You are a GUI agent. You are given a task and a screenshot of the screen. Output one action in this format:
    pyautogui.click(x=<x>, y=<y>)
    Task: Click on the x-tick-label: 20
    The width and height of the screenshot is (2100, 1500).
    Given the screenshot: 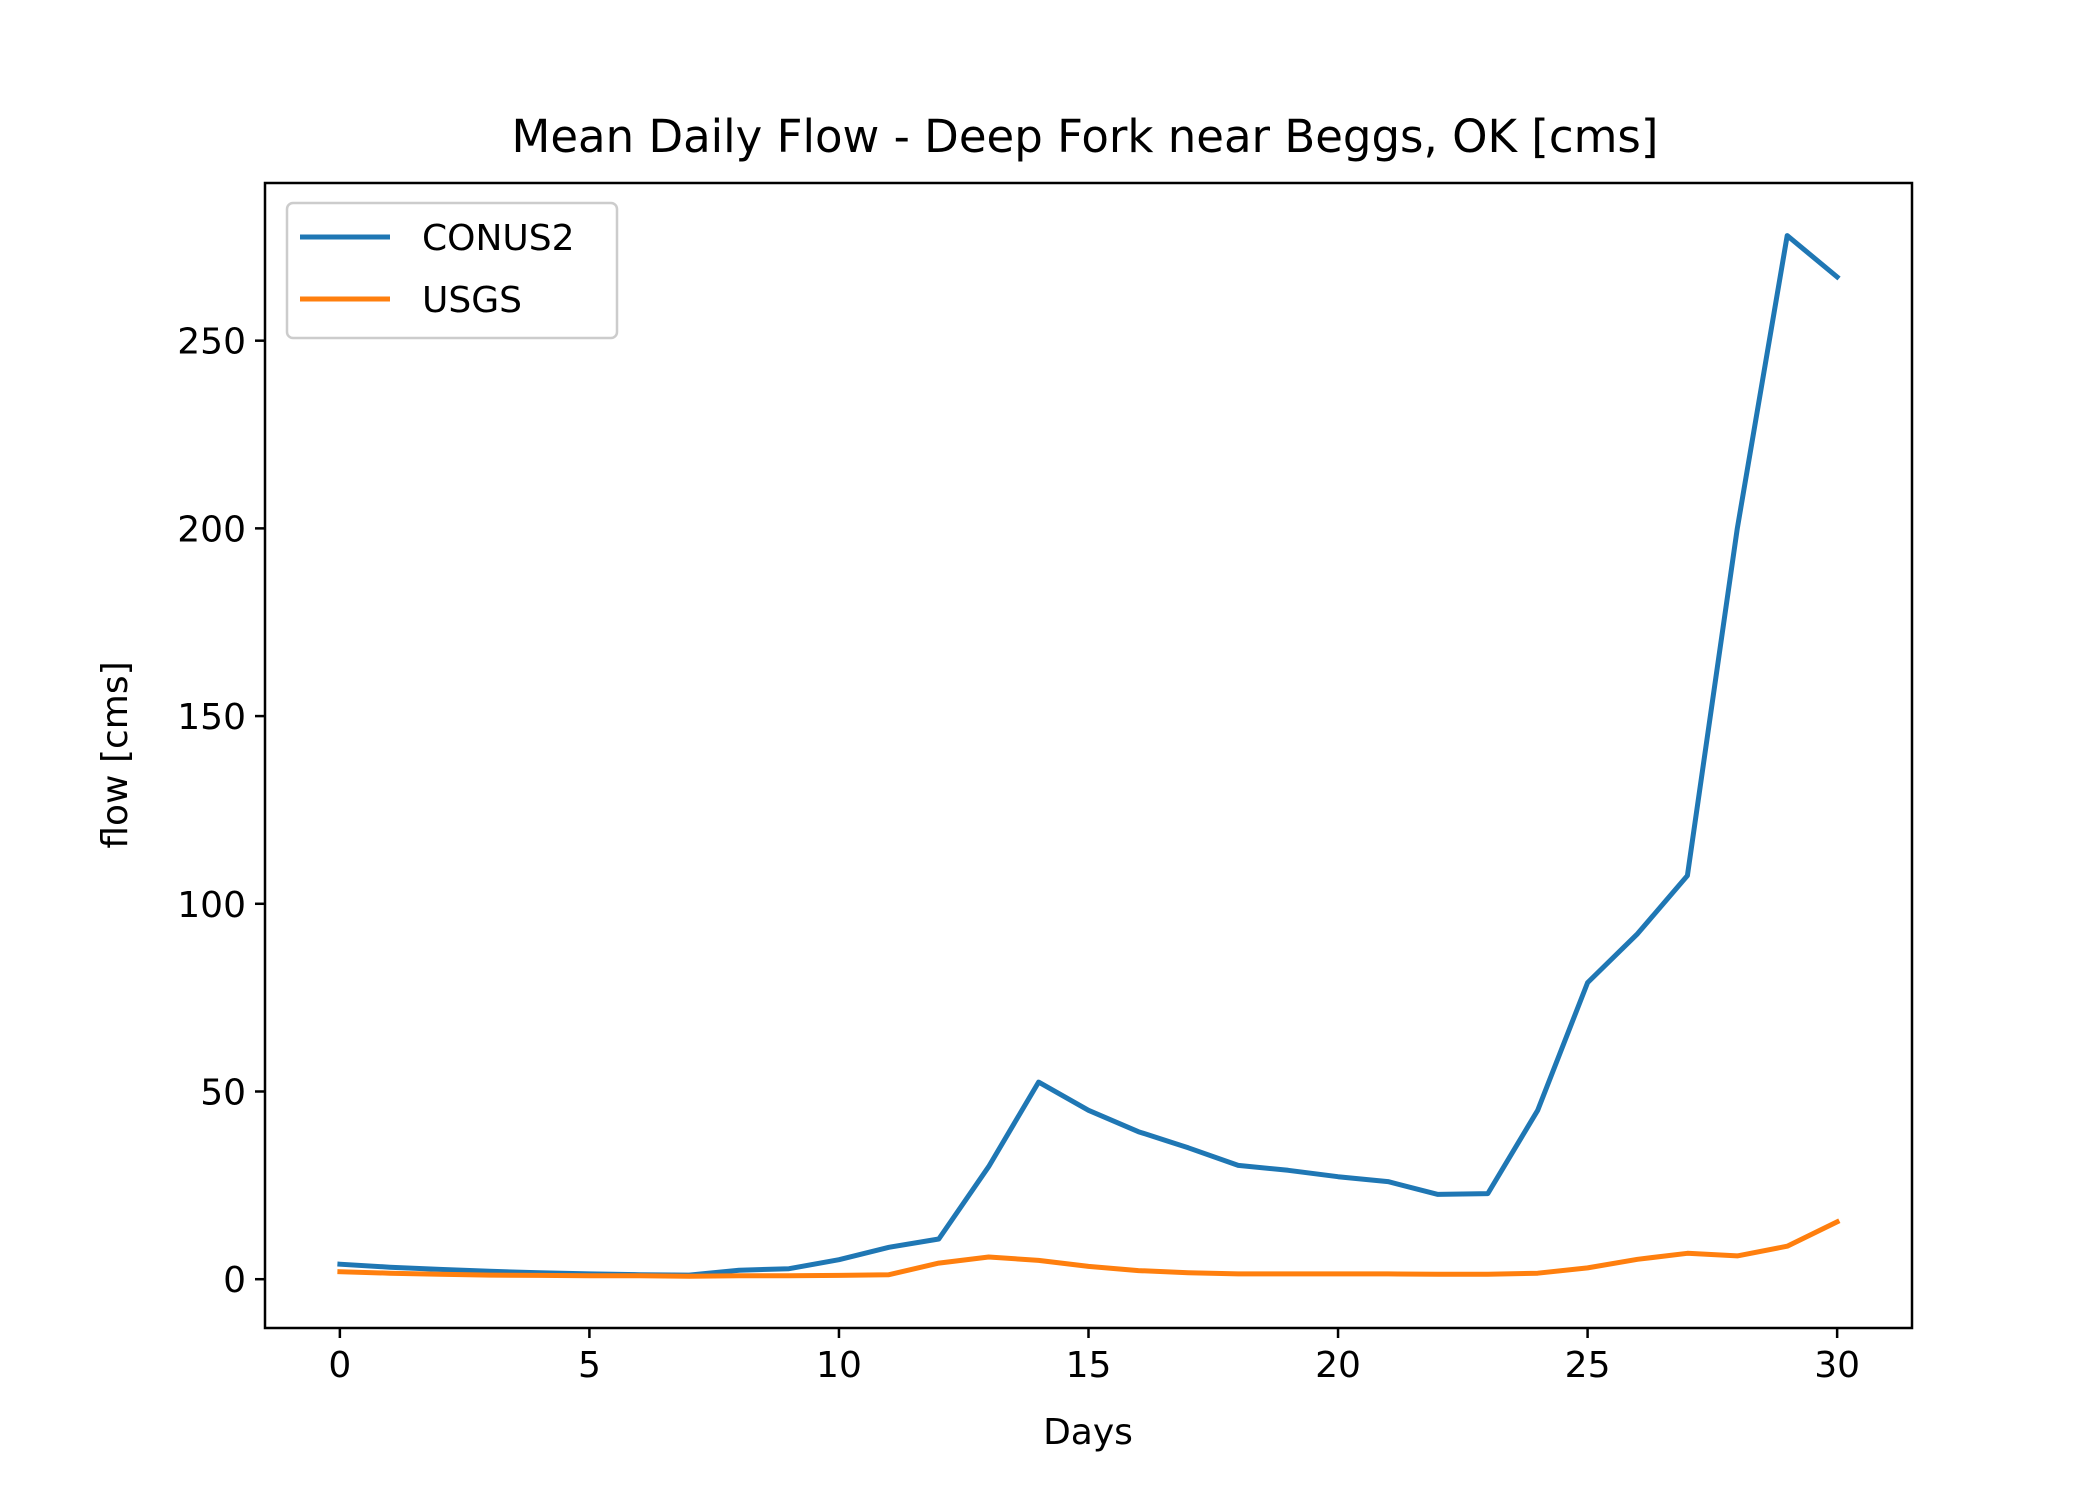 What is the action you would take?
    pyautogui.click(x=1338, y=1365)
    